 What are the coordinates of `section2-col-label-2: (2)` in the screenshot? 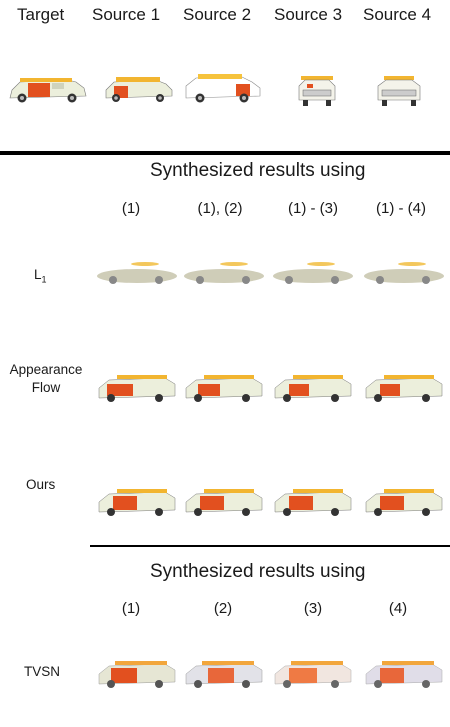 It's located at (223, 608).